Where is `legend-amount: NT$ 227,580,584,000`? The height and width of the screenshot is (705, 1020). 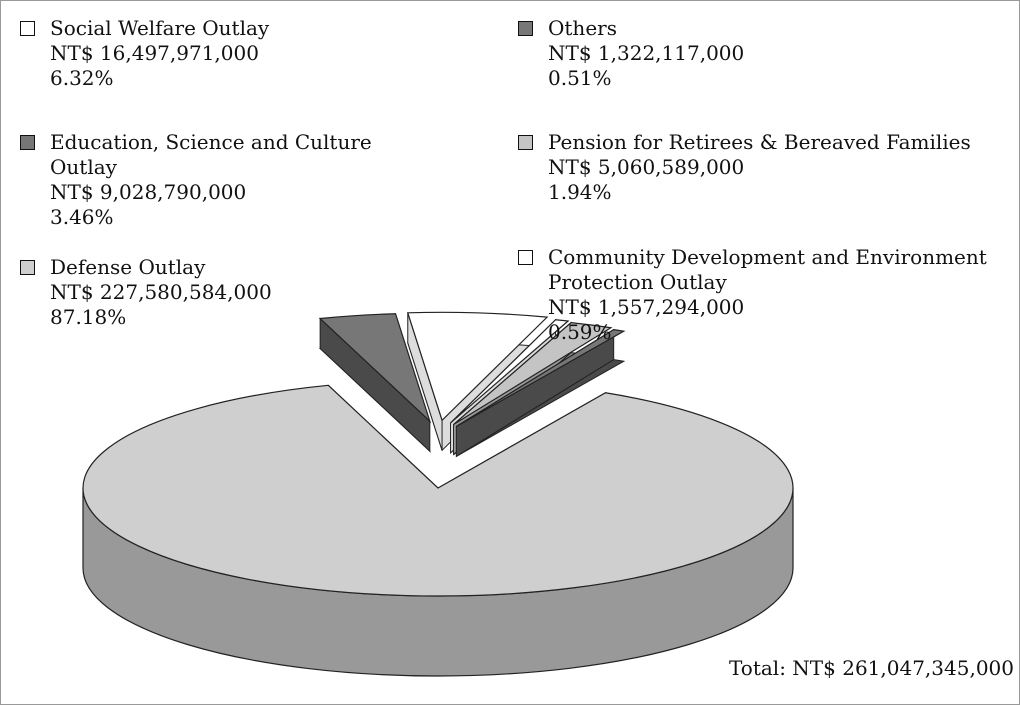 legend-amount: NT$ 227,580,584,000 is located at coordinates (161, 292).